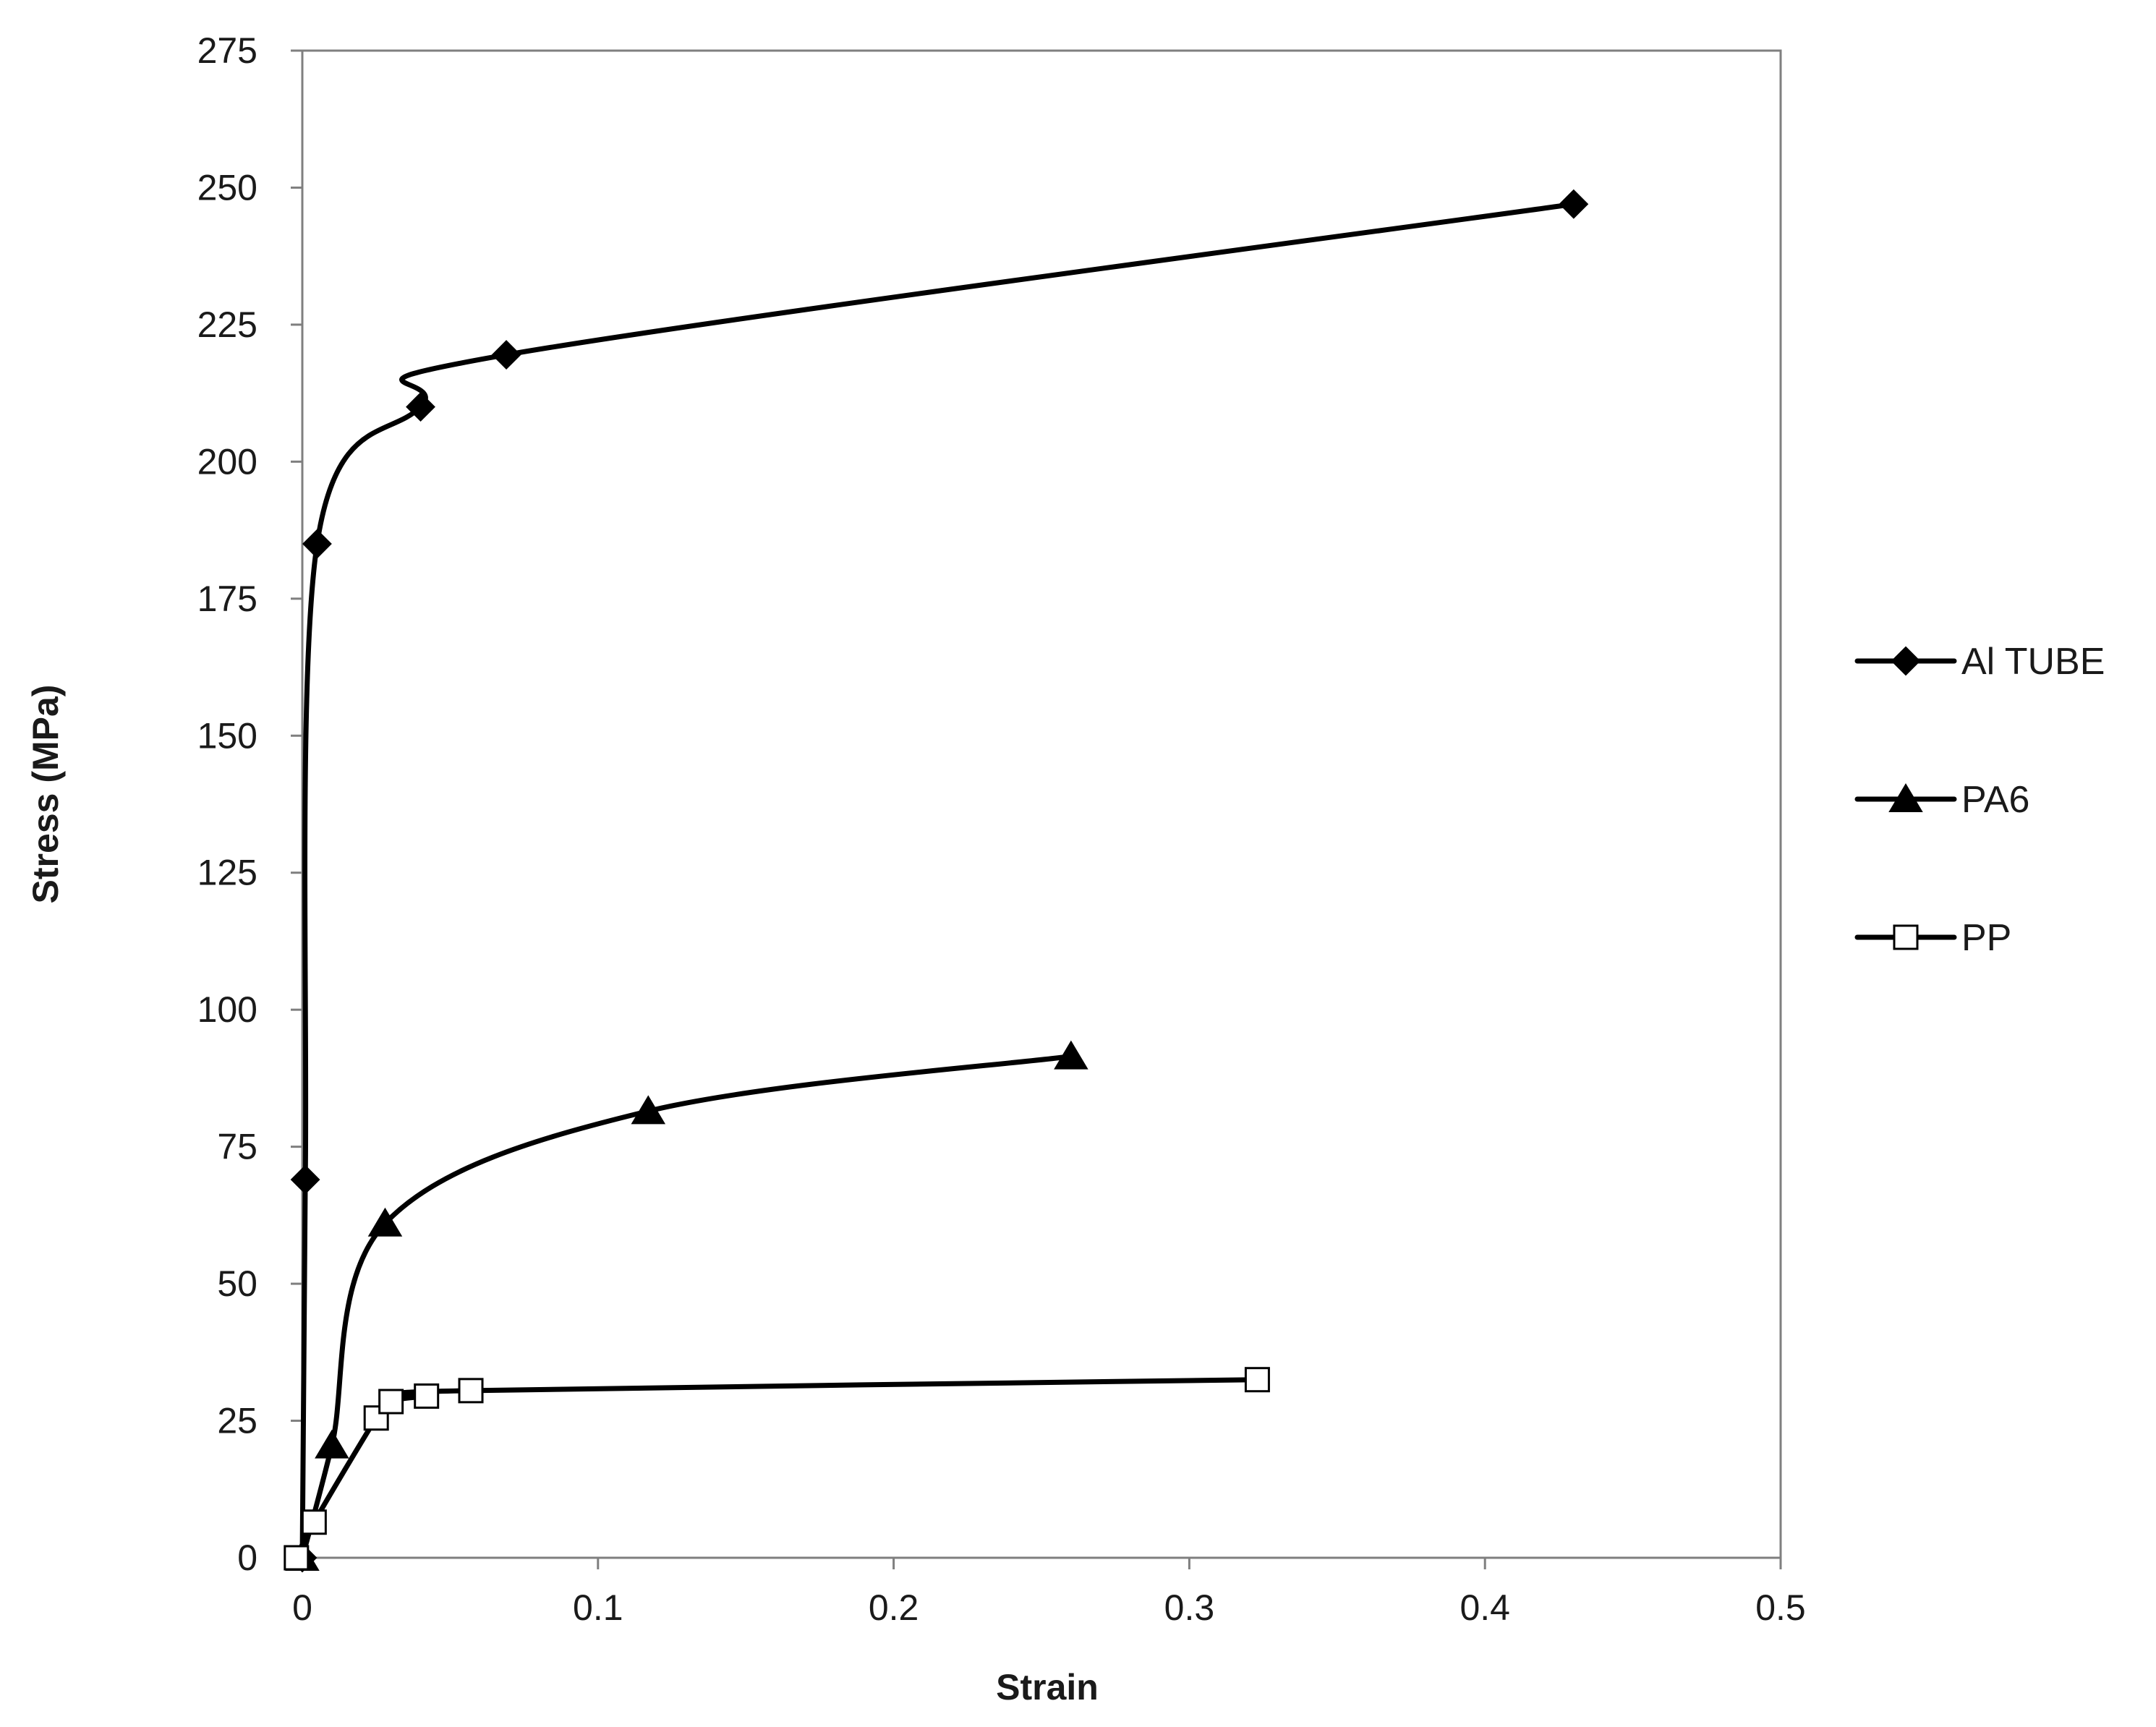 The image size is (2156, 1727). I want to click on legend: Al TUBE PA6 PP, so click(1979, 800).